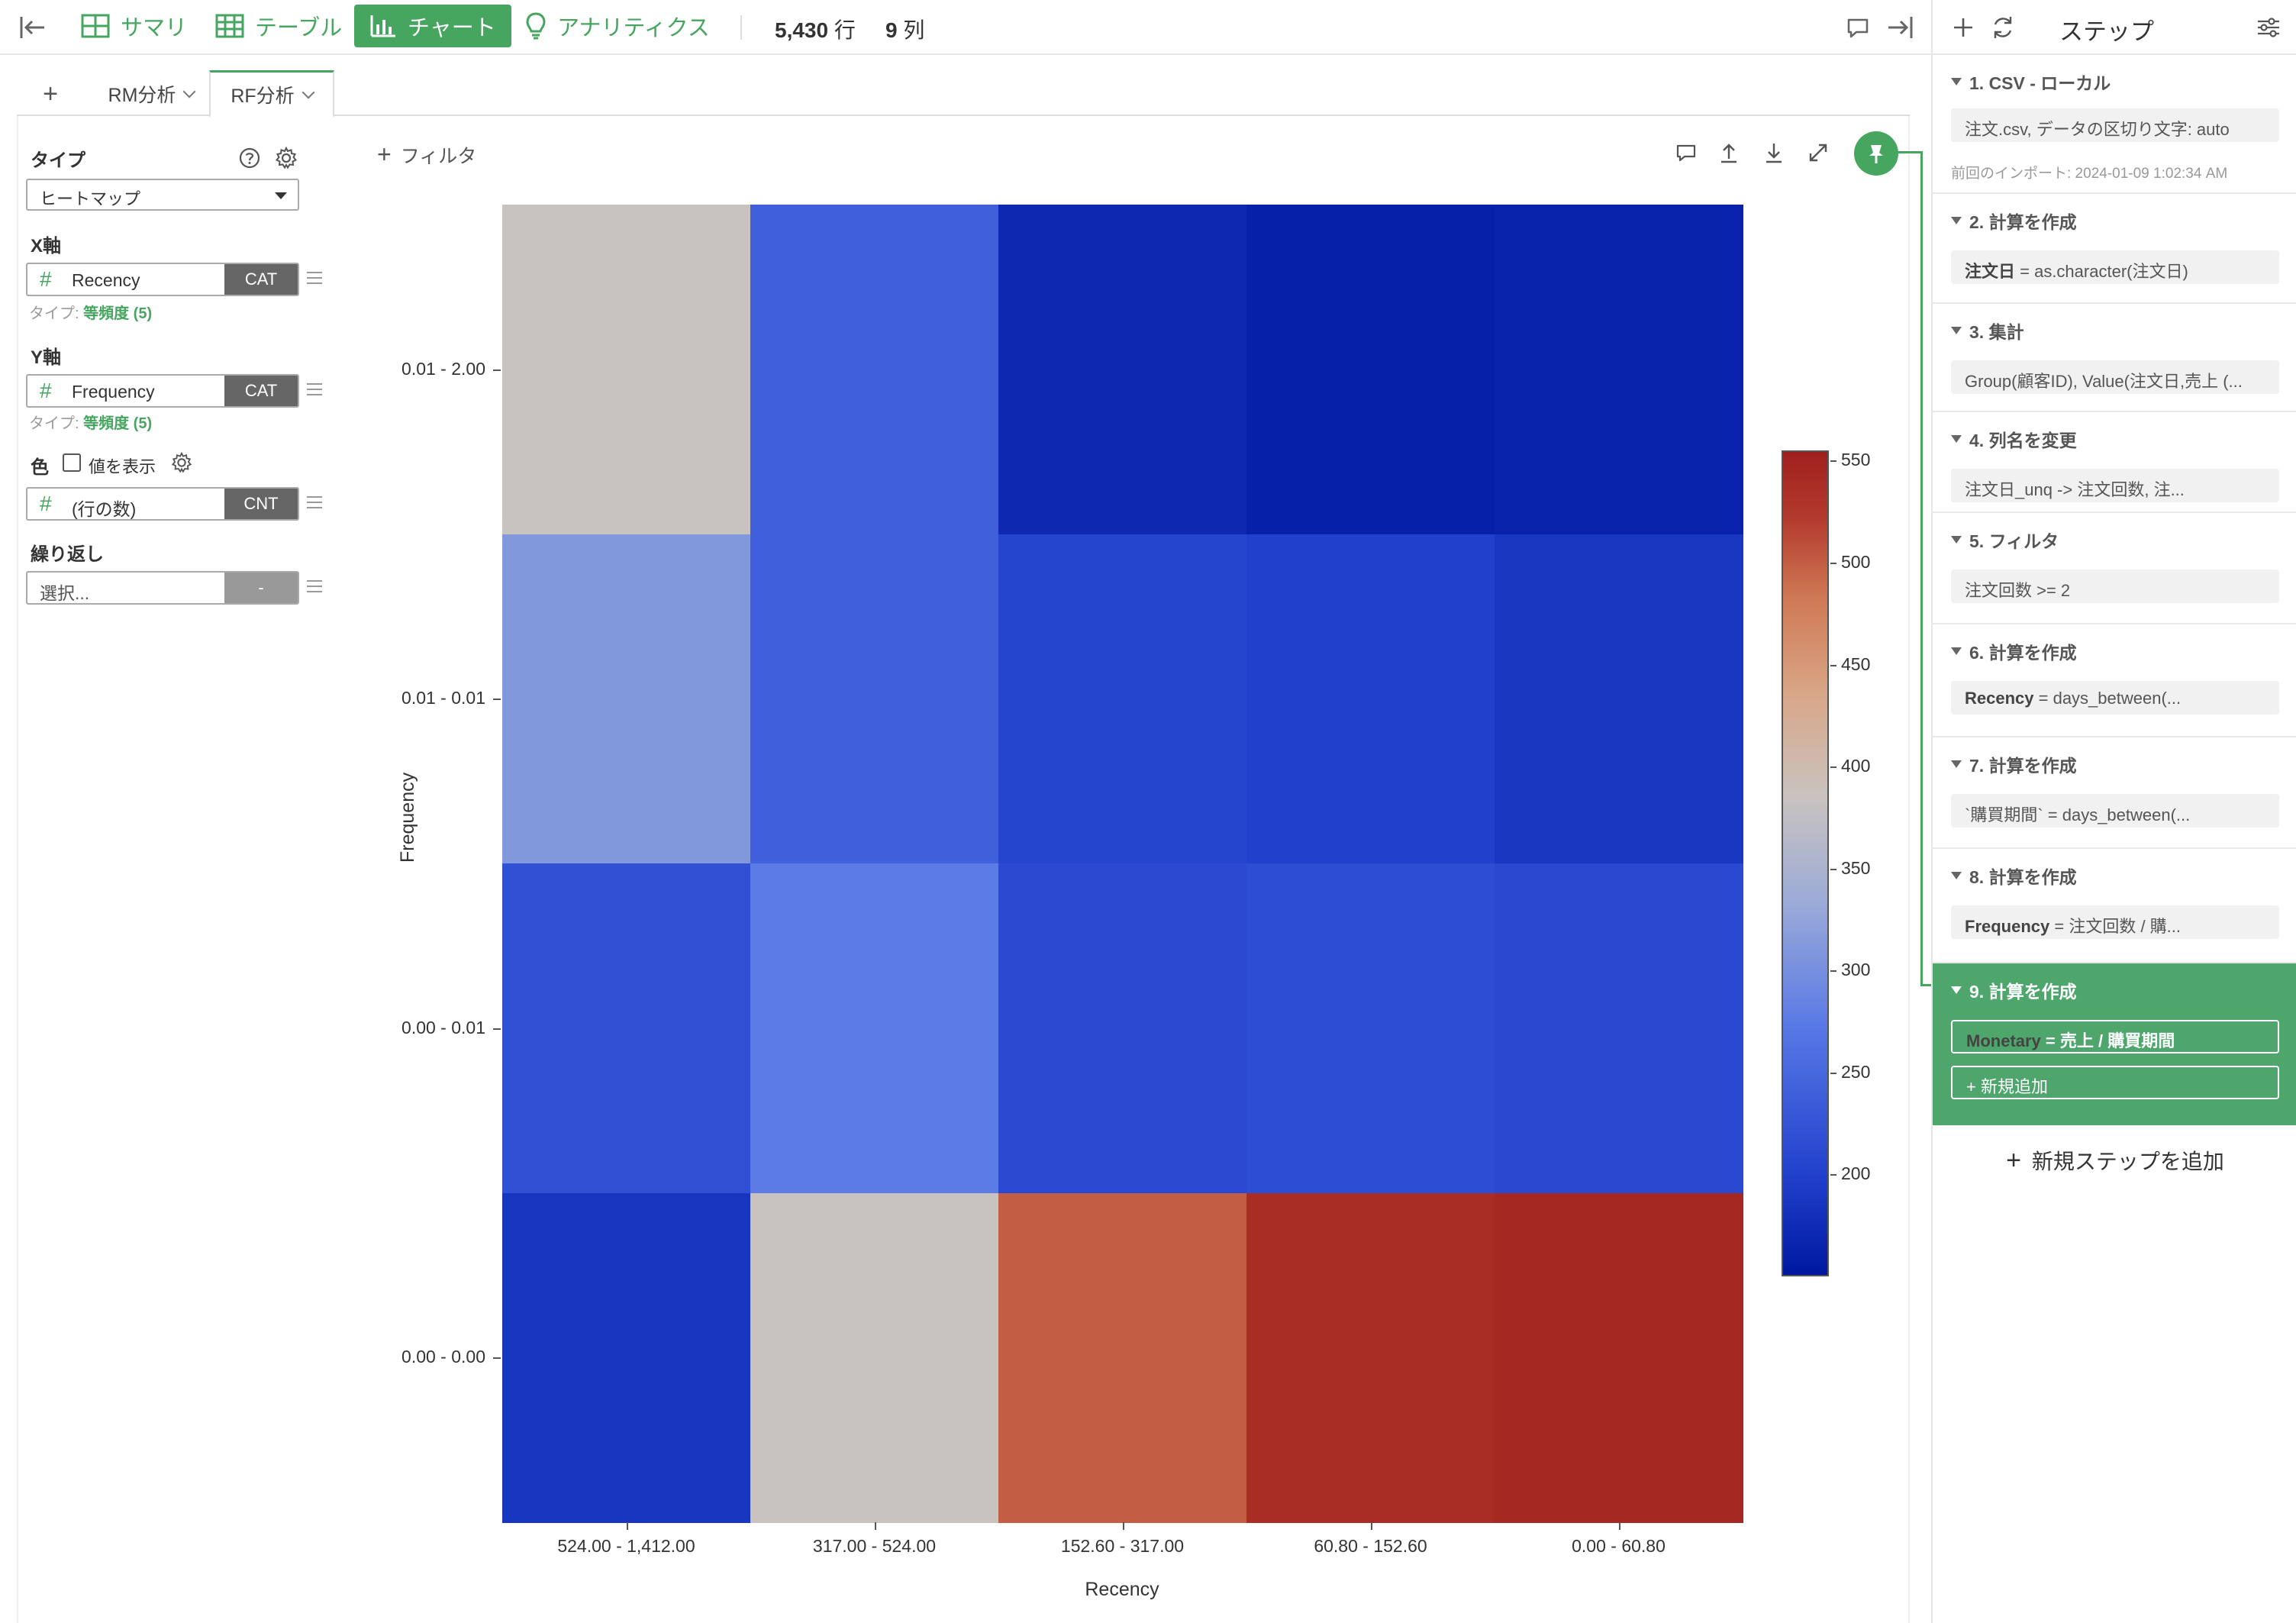  Describe the element at coordinates (2014, 876) in the screenshot. I see `step-title: 8. 計算を作成` at that location.